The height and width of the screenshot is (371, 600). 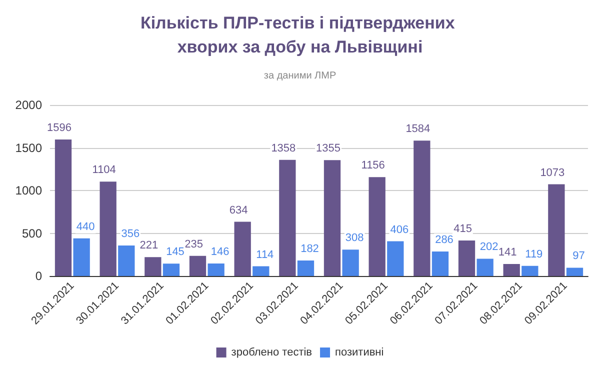 I want to click on data-label: 202, so click(x=489, y=247).